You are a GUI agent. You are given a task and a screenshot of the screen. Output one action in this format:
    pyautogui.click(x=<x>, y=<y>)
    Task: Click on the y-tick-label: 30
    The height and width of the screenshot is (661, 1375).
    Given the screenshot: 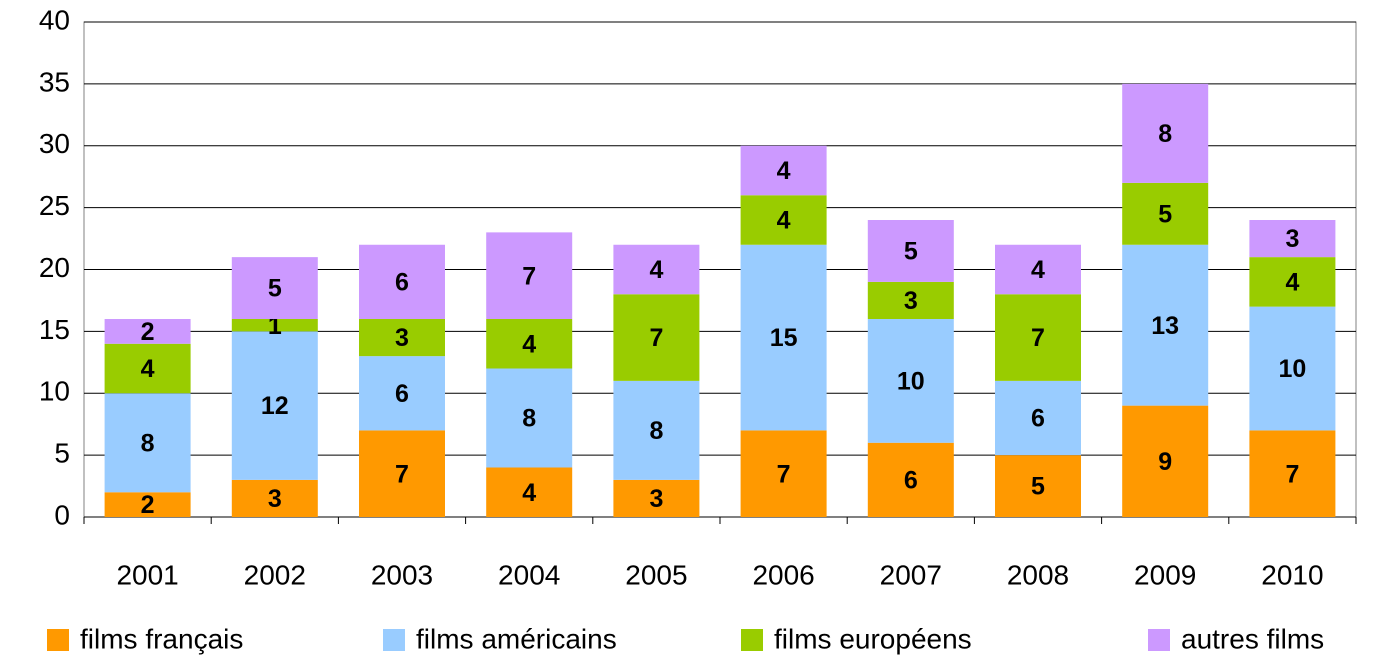 What is the action you would take?
    pyautogui.click(x=54, y=143)
    